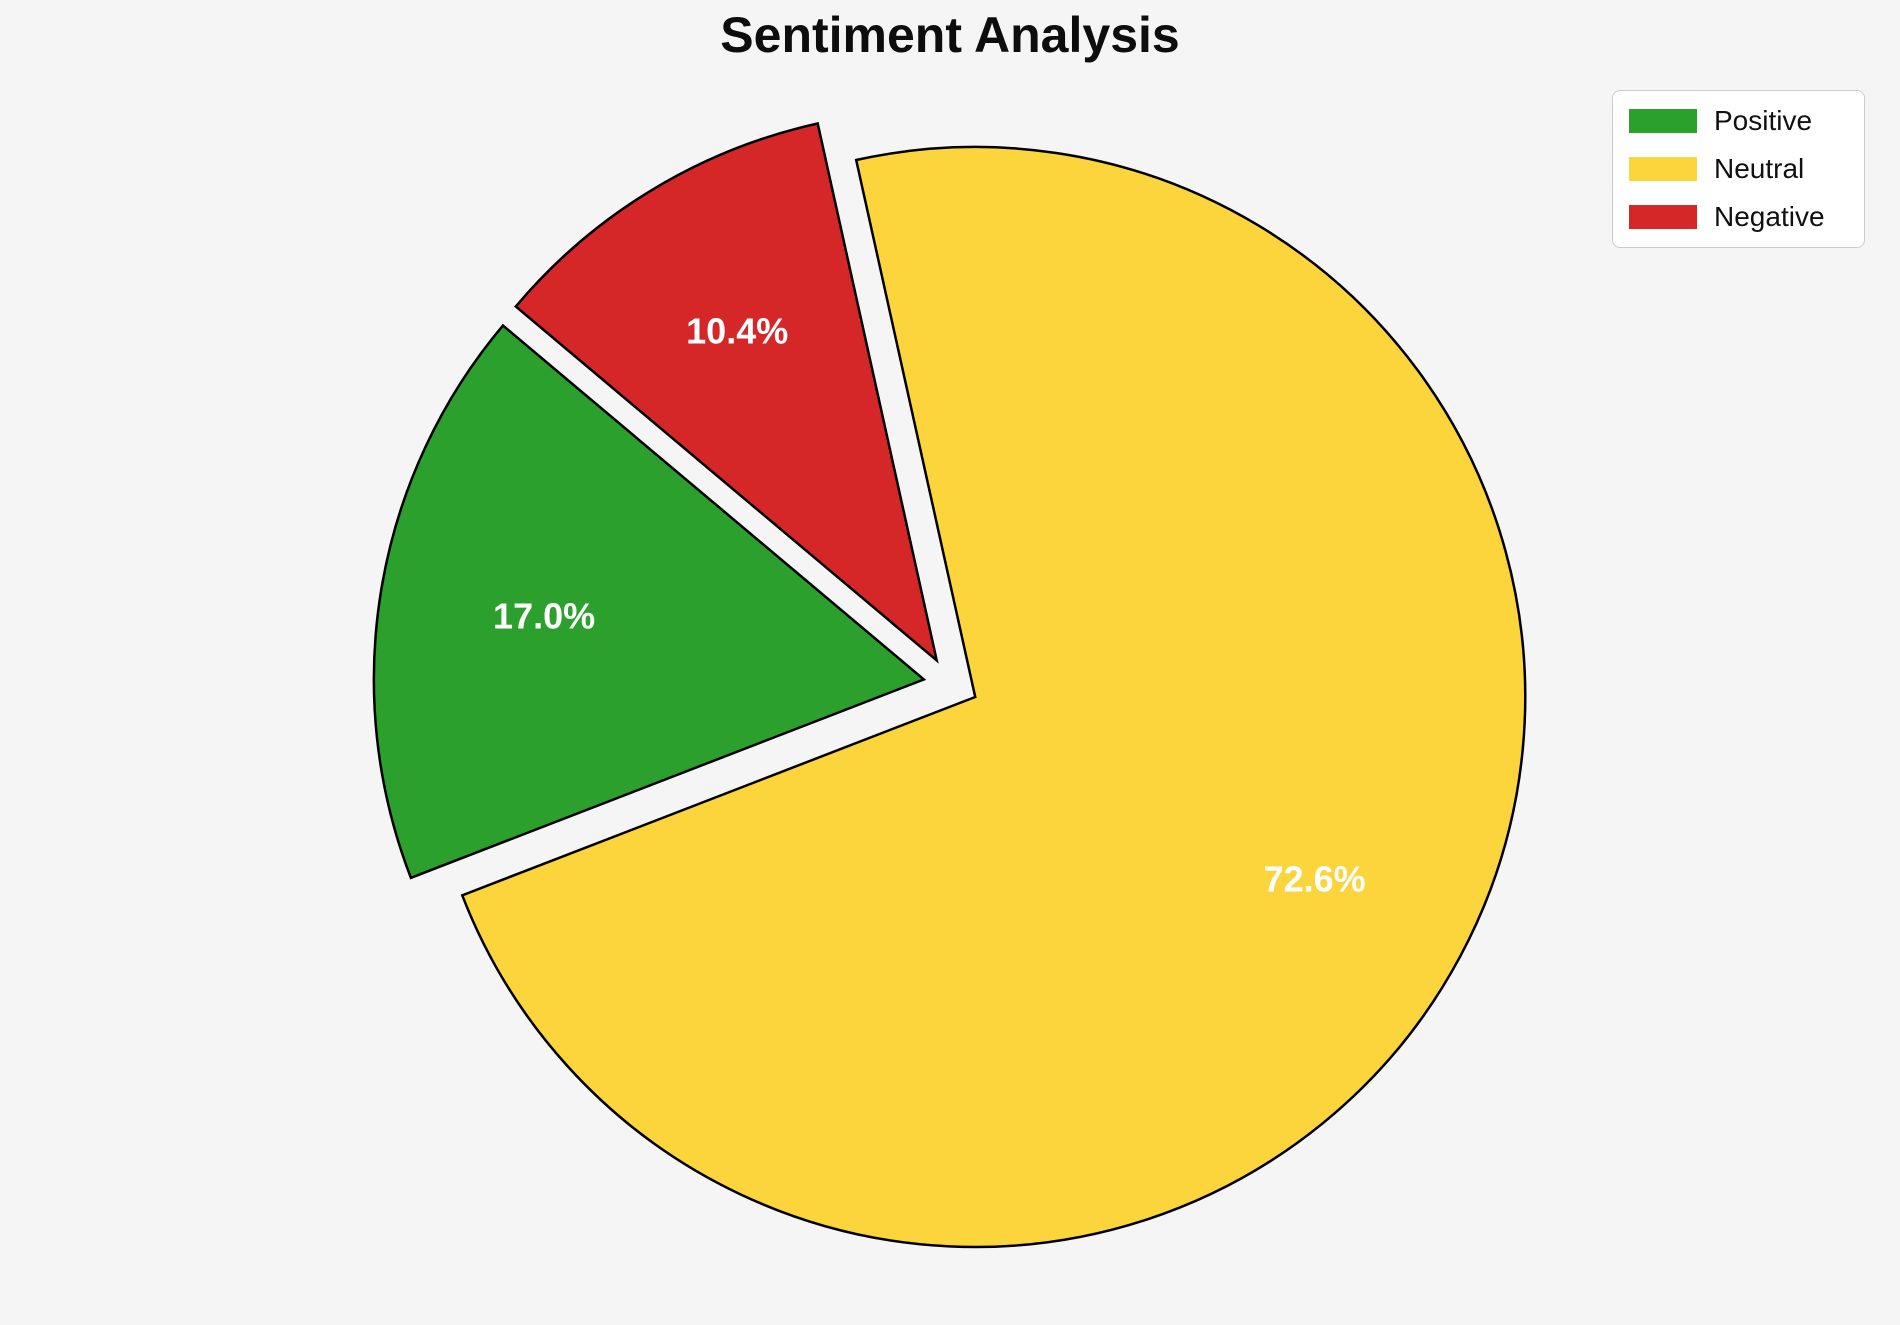 The image size is (1900, 1325). What do you see at coordinates (1663, 169) in the screenshot?
I see `legend-swatch-neutral` at bounding box center [1663, 169].